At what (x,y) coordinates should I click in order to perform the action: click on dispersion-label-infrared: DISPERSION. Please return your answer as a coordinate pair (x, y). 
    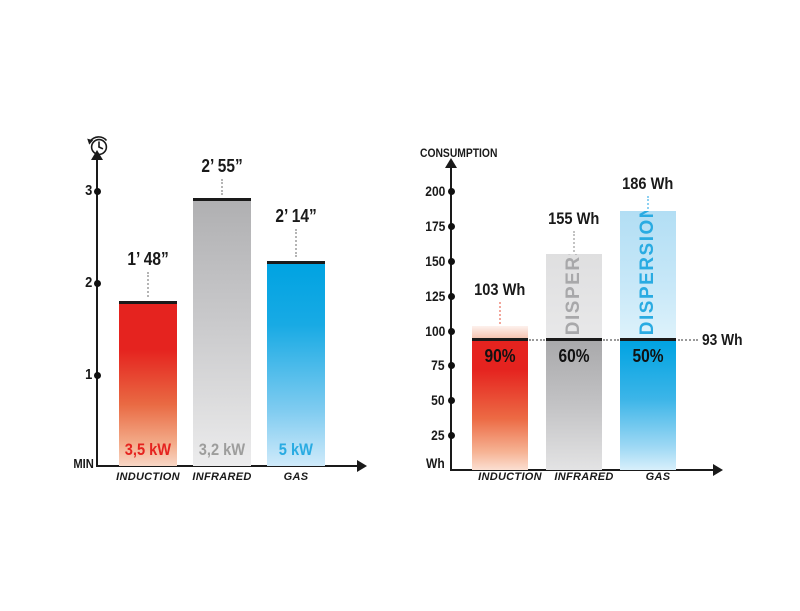
    Looking at the image, I should click on (573, 294).